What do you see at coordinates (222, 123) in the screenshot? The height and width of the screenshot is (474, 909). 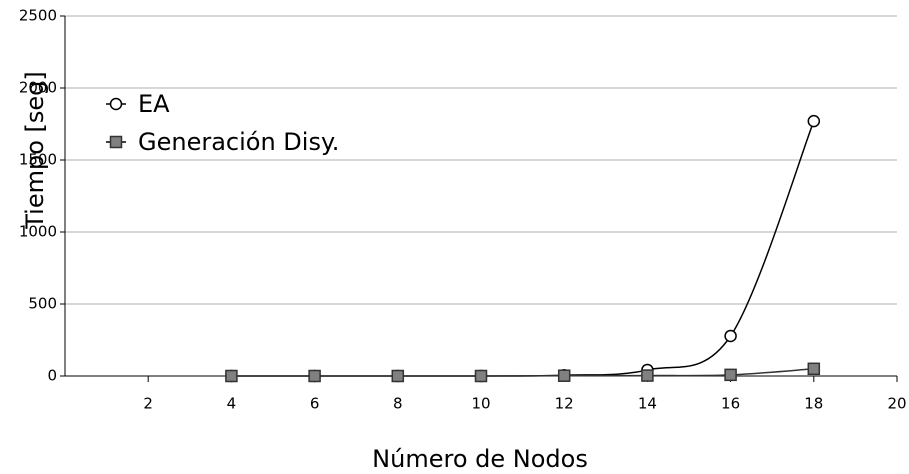 I see `legend: EA Generación Disy.` at bounding box center [222, 123].